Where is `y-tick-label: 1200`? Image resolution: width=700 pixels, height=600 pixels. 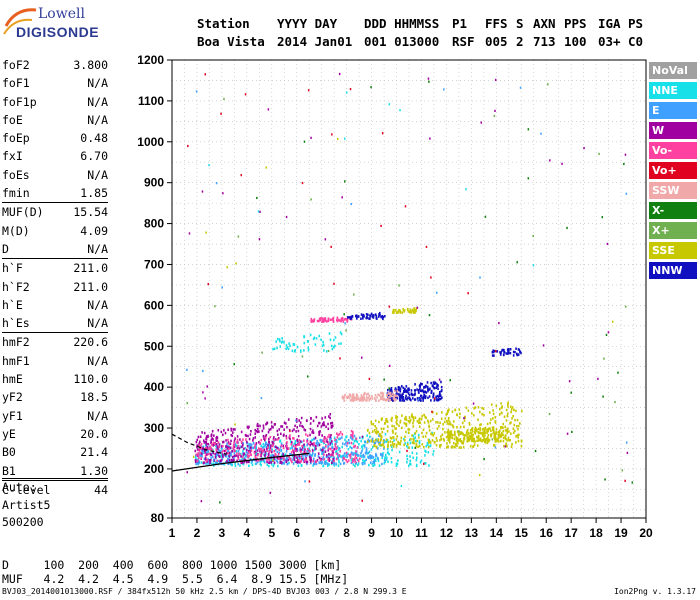 y-tick-label: 1200 is located at coordinates (150, 60).